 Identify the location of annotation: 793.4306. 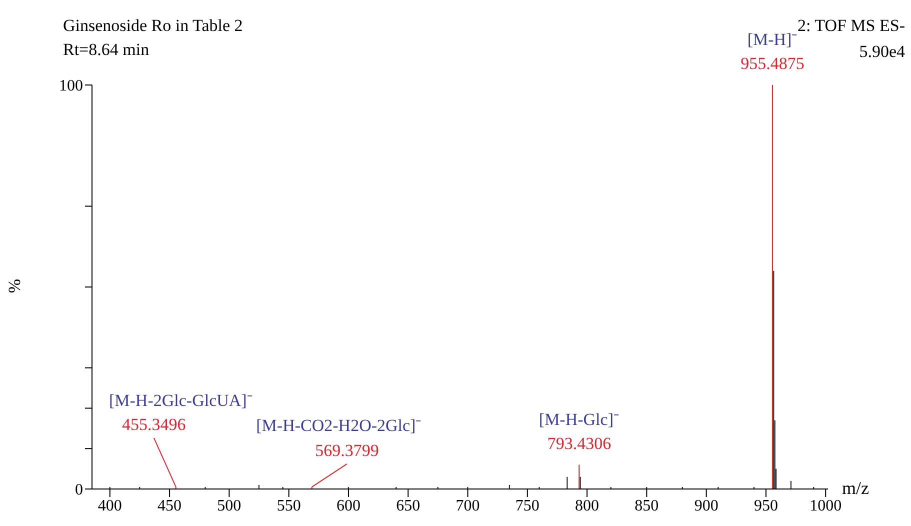
(579, 443).